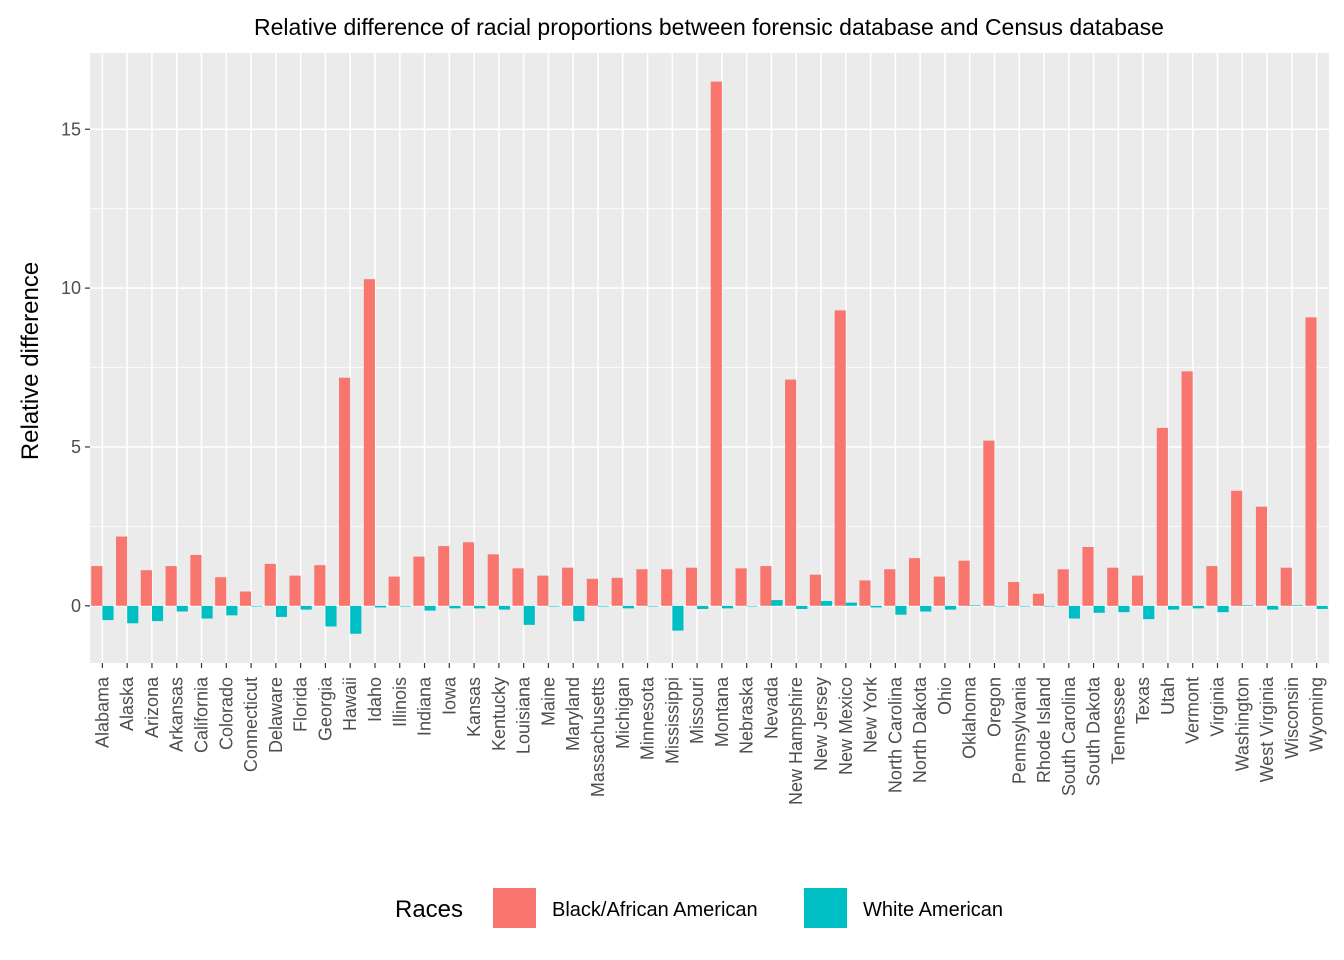 The height and width of the screenshot is (960, 1344). What do you see at coordinates (1311, 461) in the screenshot?
I see `bar-black-african-american-wyoming` at bounding box center [1311, 461].